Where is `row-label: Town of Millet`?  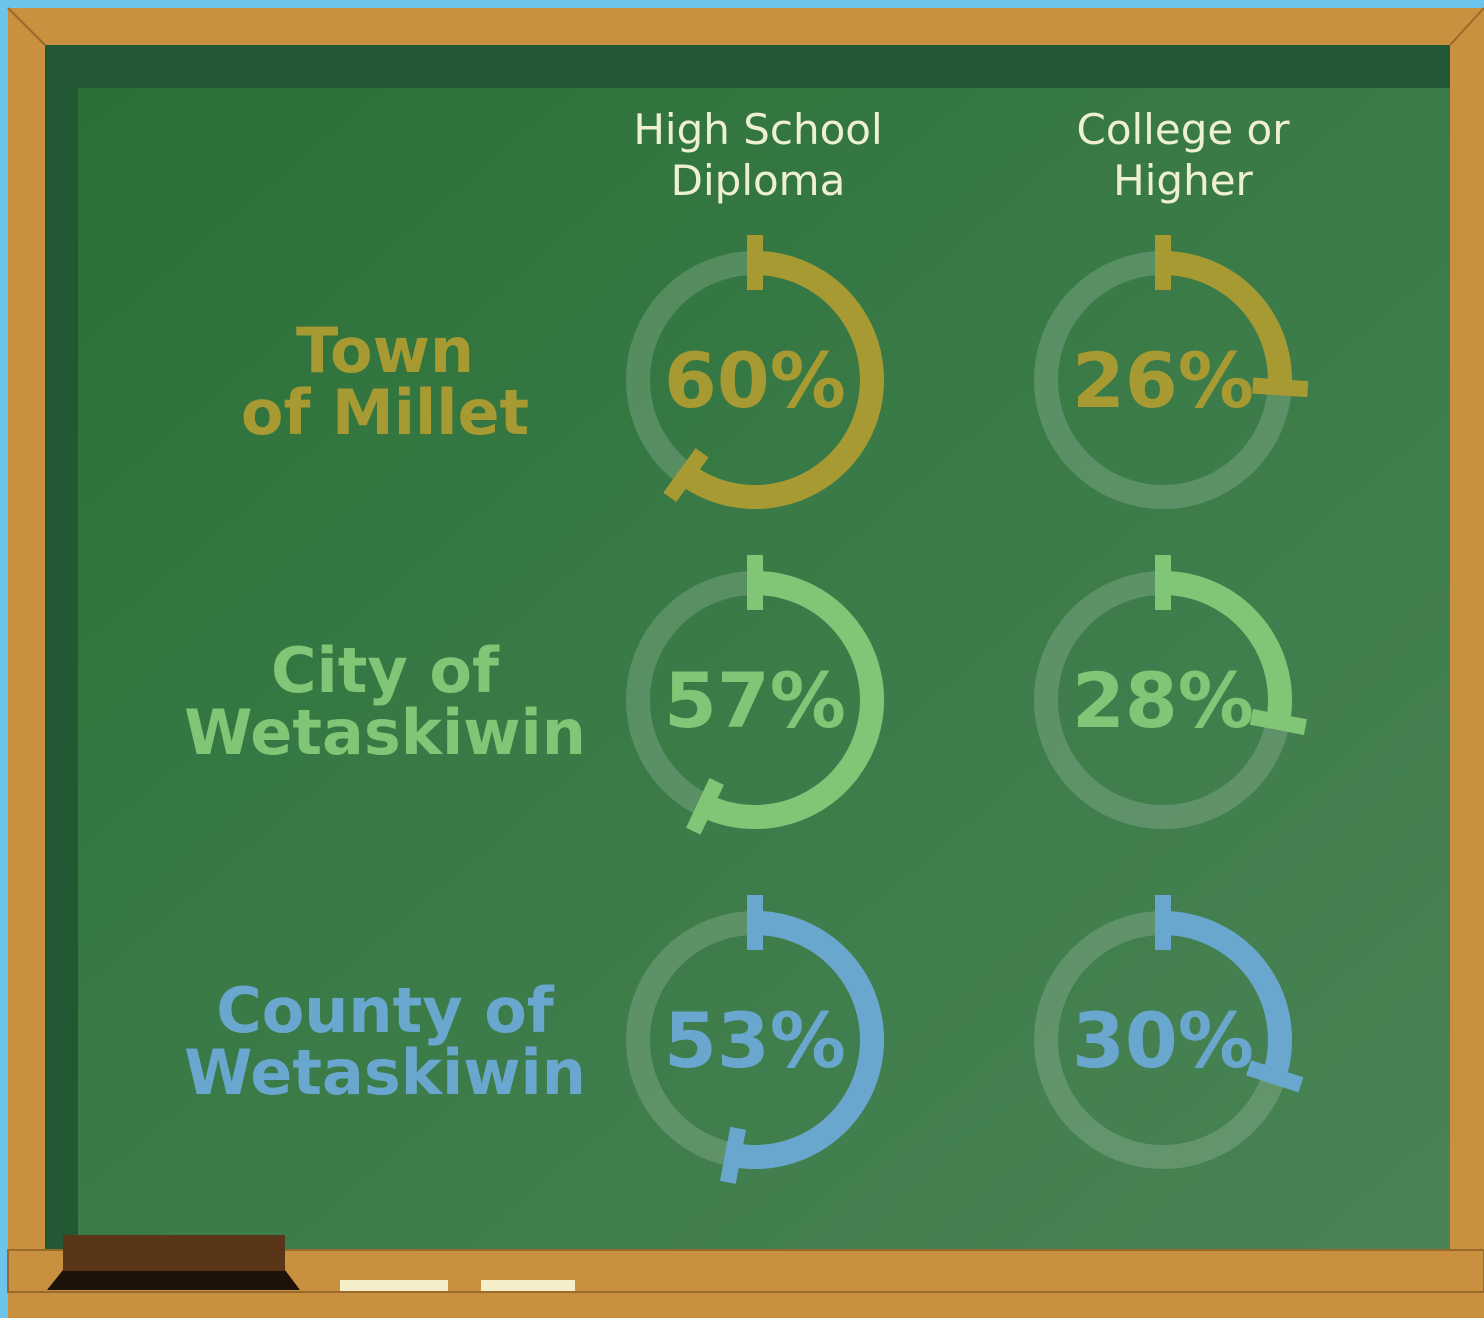 row-label: Town of Millet is located at coordinates (385, 381).